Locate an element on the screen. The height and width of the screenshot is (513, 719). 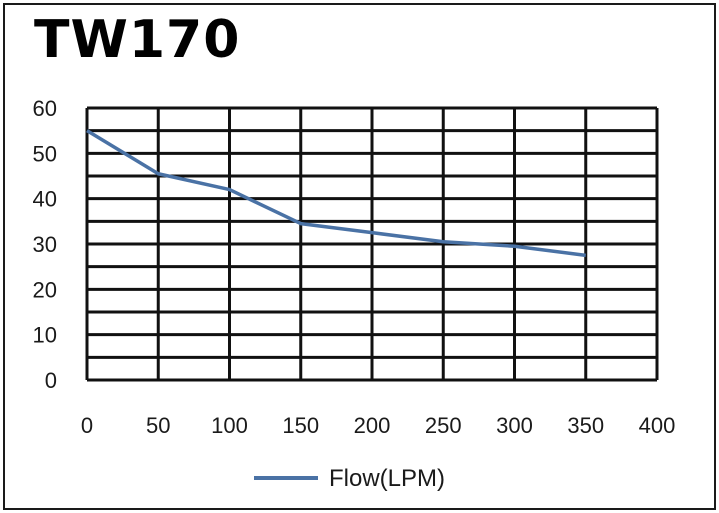
chart-legend: Flow(LPM) is located at coordinates (349, 478).